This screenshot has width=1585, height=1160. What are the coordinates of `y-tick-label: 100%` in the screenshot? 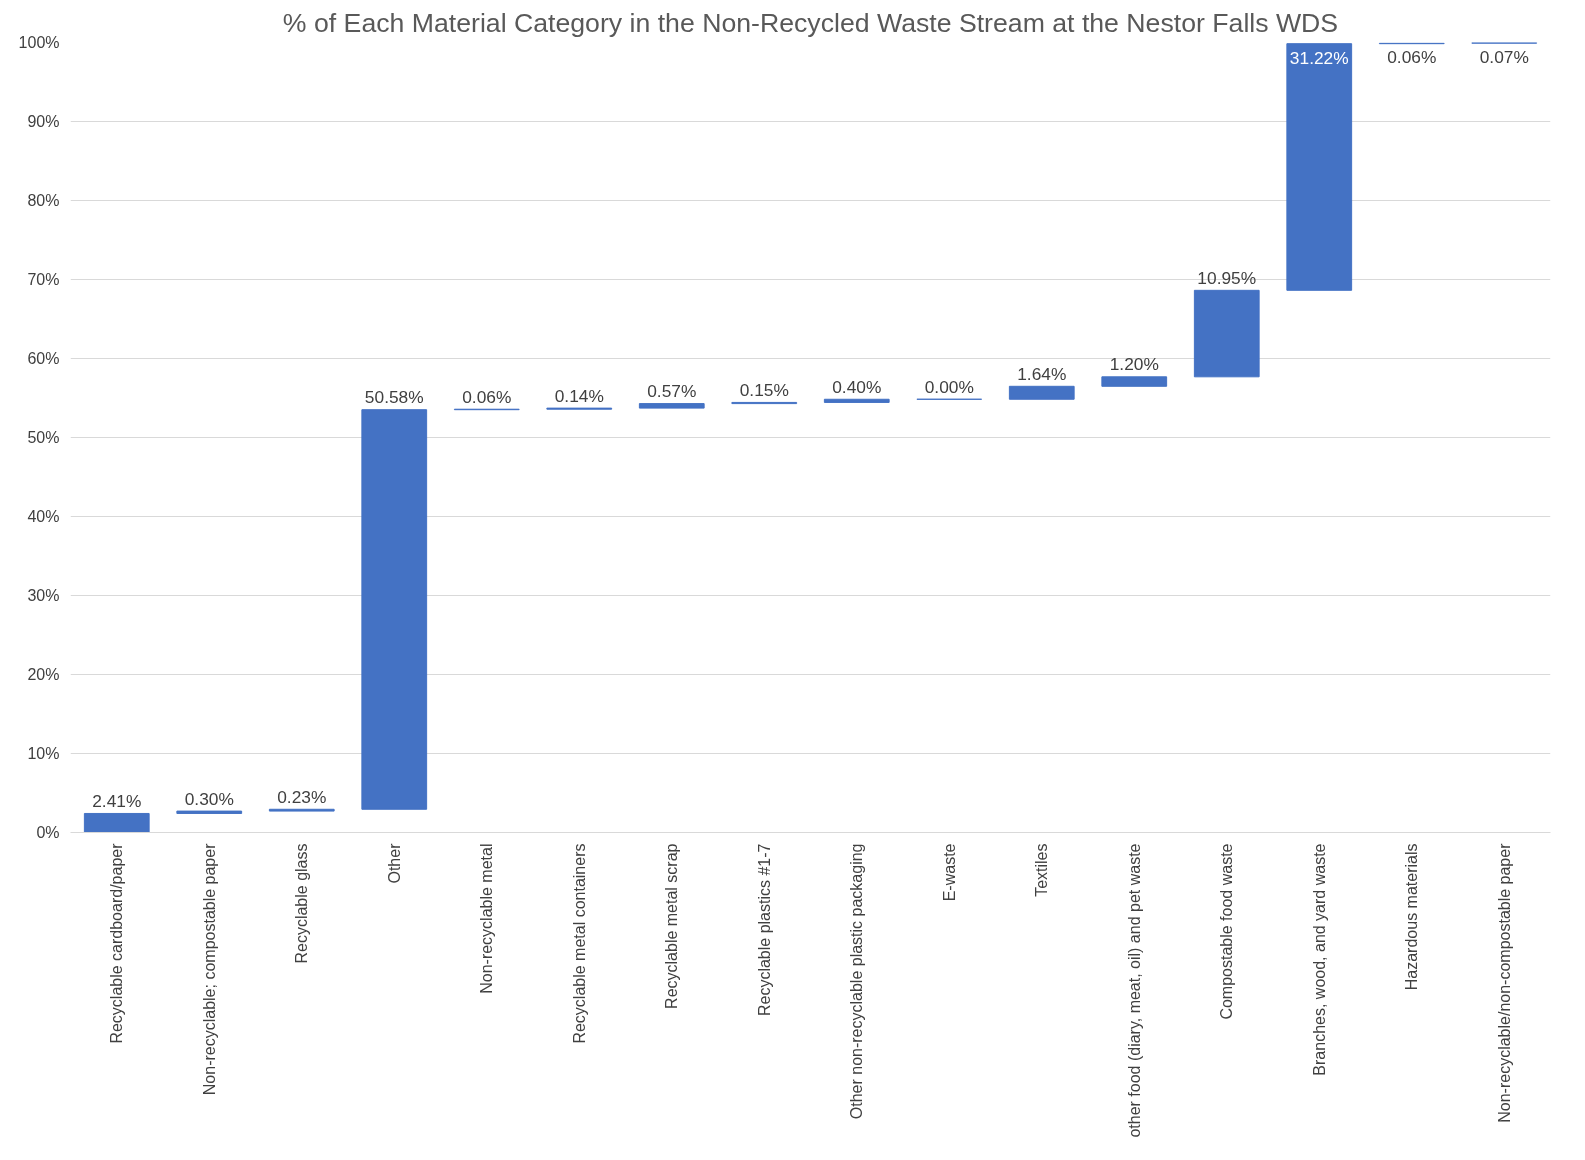 It's located at (39, 42).